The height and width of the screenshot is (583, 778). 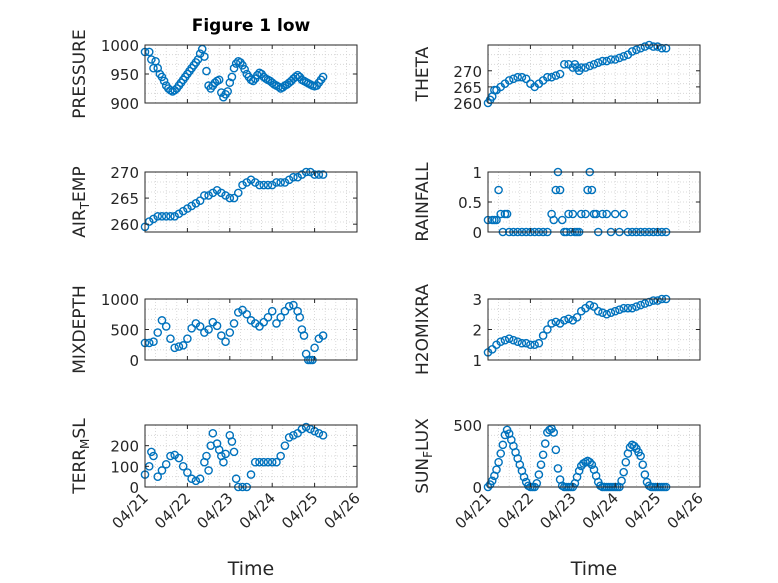 I want to click on subplot-h2omixra: 1 2 3 H2OMIXRA, so click(x=557, y=329).